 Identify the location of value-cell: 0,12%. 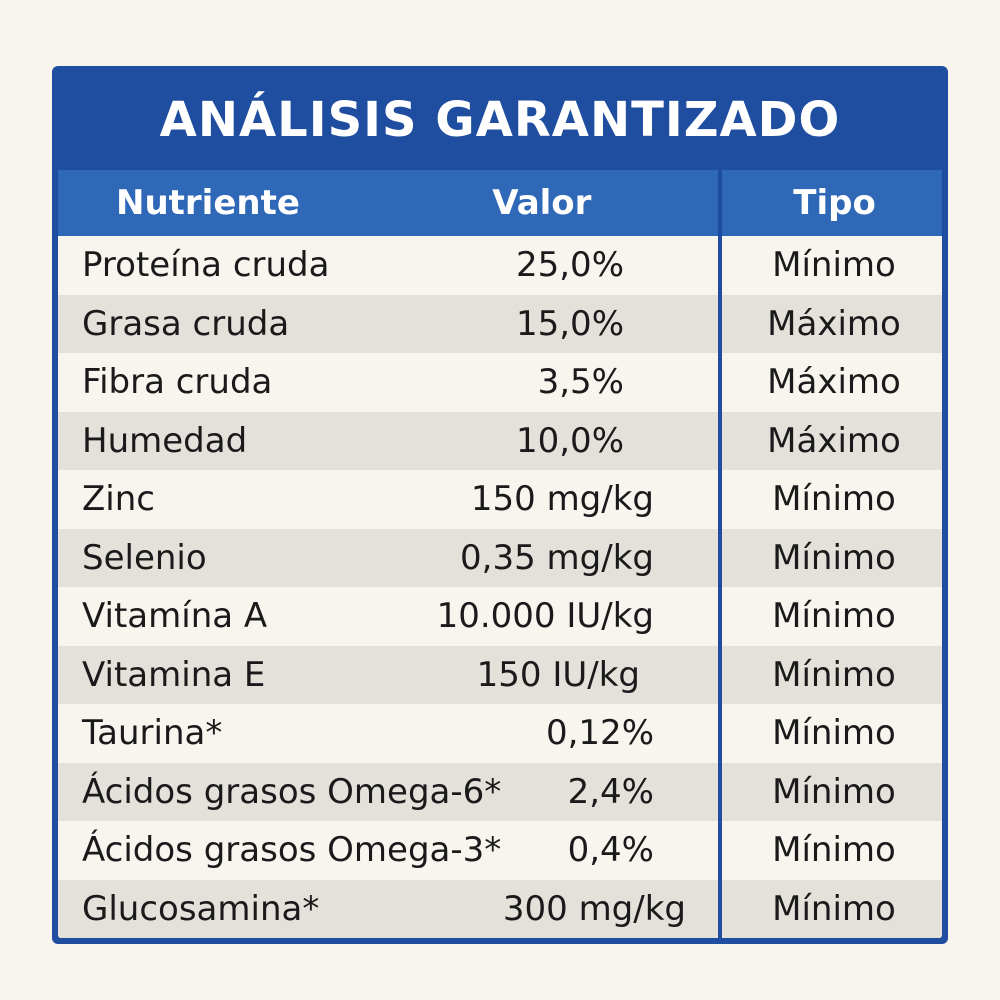
(599, 733).